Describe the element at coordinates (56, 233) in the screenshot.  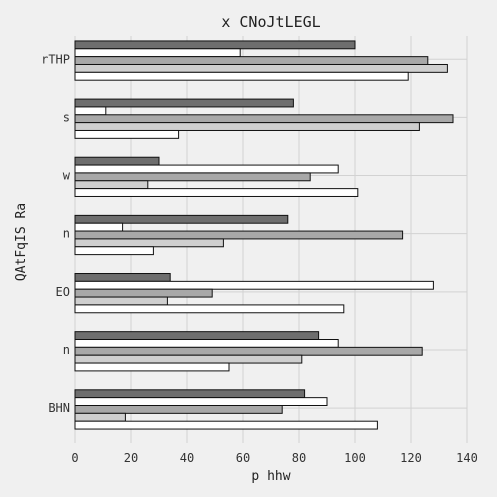
I see `y-tick-labels: rTHP s w n EO n BHN` at that location.